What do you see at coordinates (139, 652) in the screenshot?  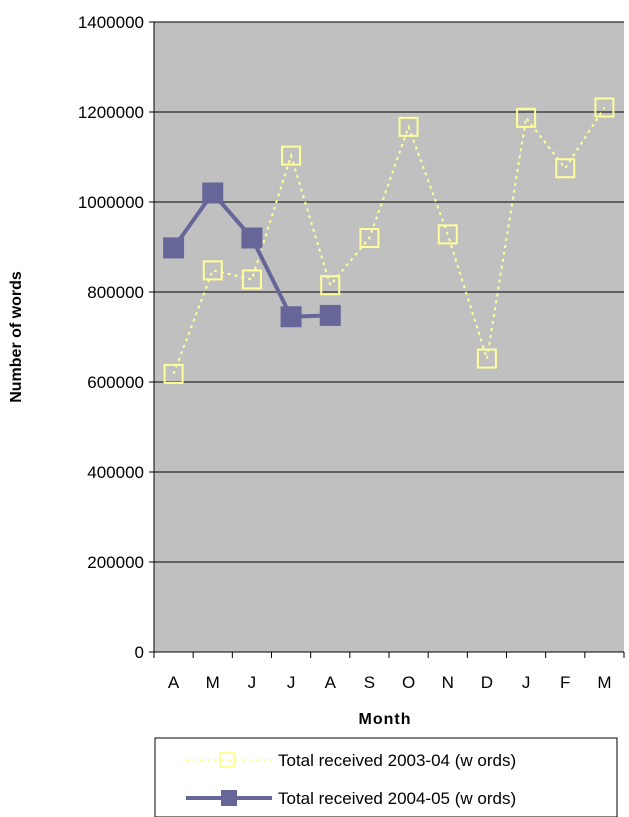 I see `y-tick-label: 0` at bounding box center [139, 652].